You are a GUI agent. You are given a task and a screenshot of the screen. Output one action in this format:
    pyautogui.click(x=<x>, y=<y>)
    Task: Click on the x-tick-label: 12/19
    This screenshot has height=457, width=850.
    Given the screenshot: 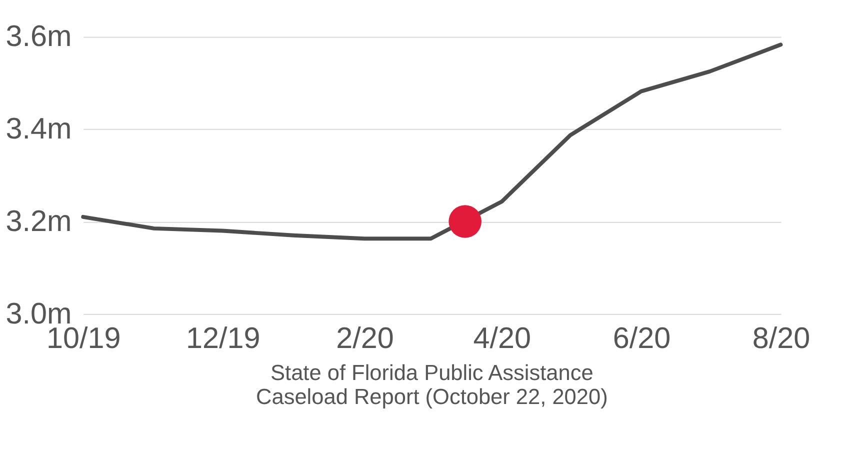 What is the action you would take?
    pyautogui.click(x=223, y=339)
    